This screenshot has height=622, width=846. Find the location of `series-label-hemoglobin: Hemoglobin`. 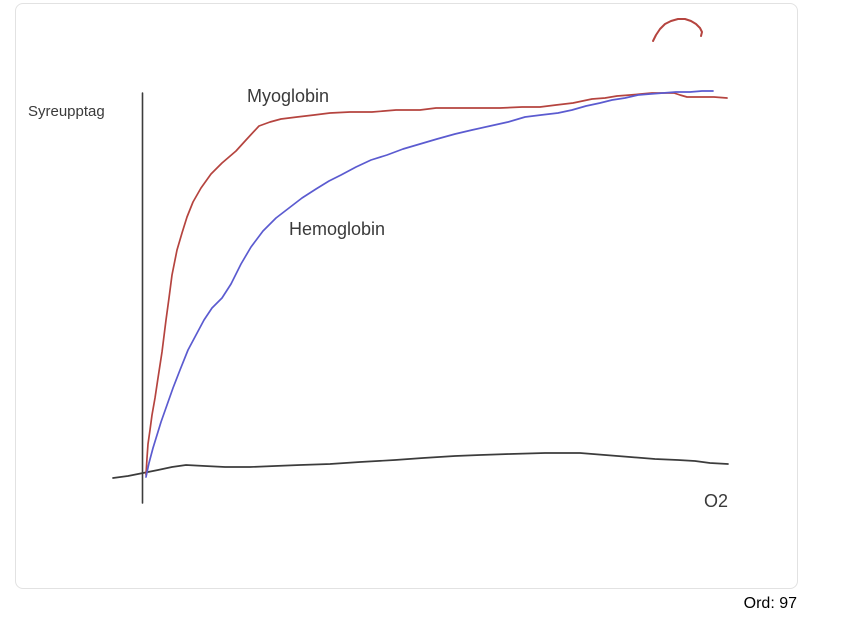

series-label-hemoglobin: Hemoglobin is located at coordinates (337, 229).